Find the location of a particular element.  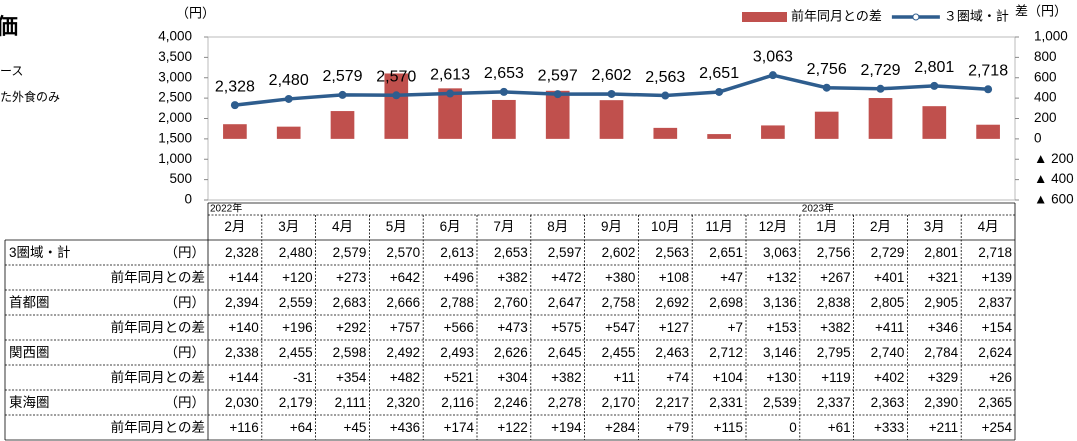

year-label: 2023年 is located at coordinates (818, 208).